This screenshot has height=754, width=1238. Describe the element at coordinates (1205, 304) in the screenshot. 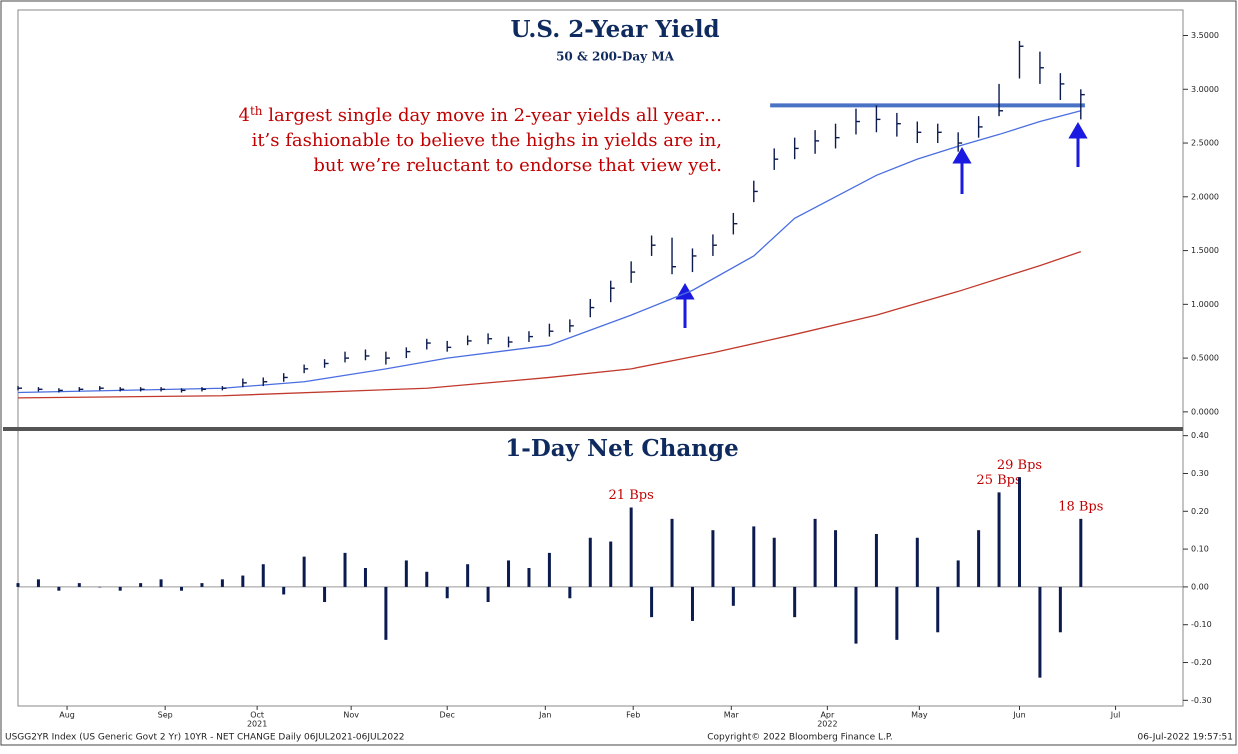

I see `y-tick-label: 1.0000` at that location.